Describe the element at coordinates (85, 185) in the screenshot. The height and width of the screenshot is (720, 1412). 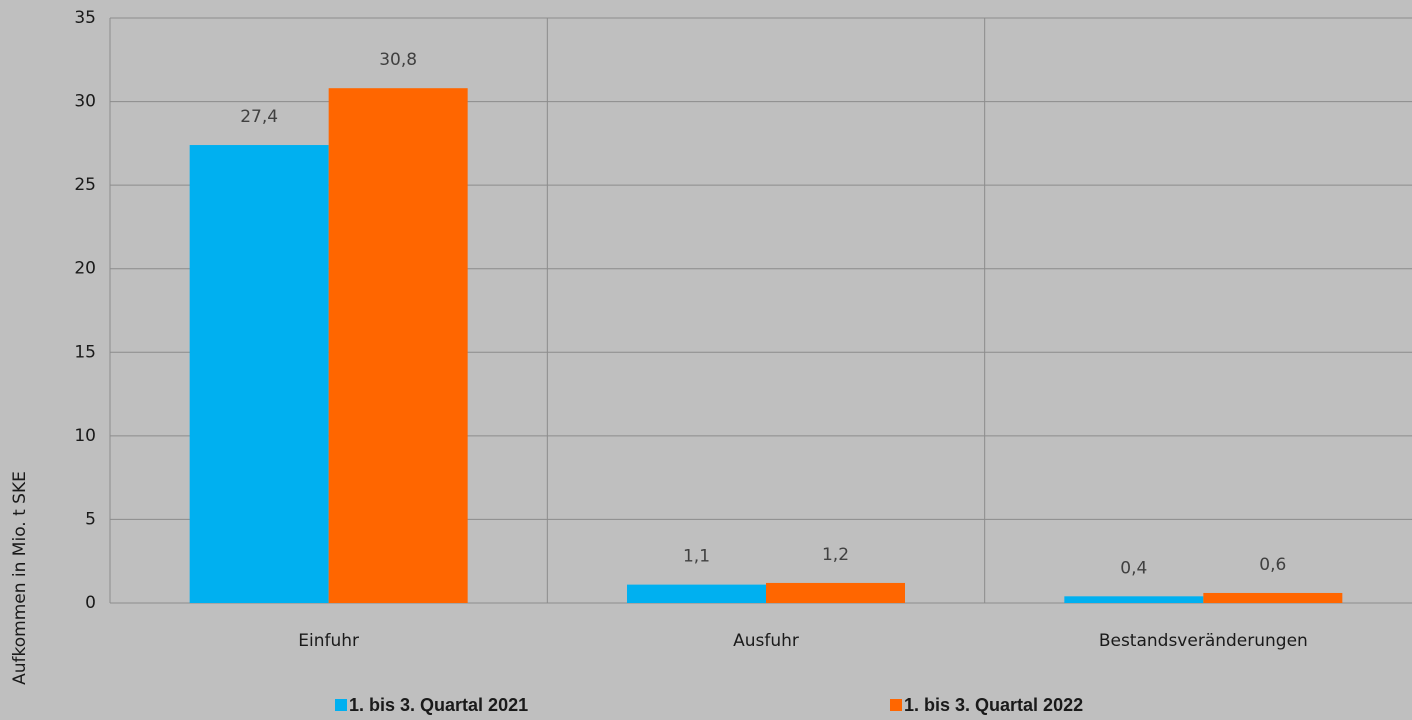
I see `y-tick-label: 25` at that location.